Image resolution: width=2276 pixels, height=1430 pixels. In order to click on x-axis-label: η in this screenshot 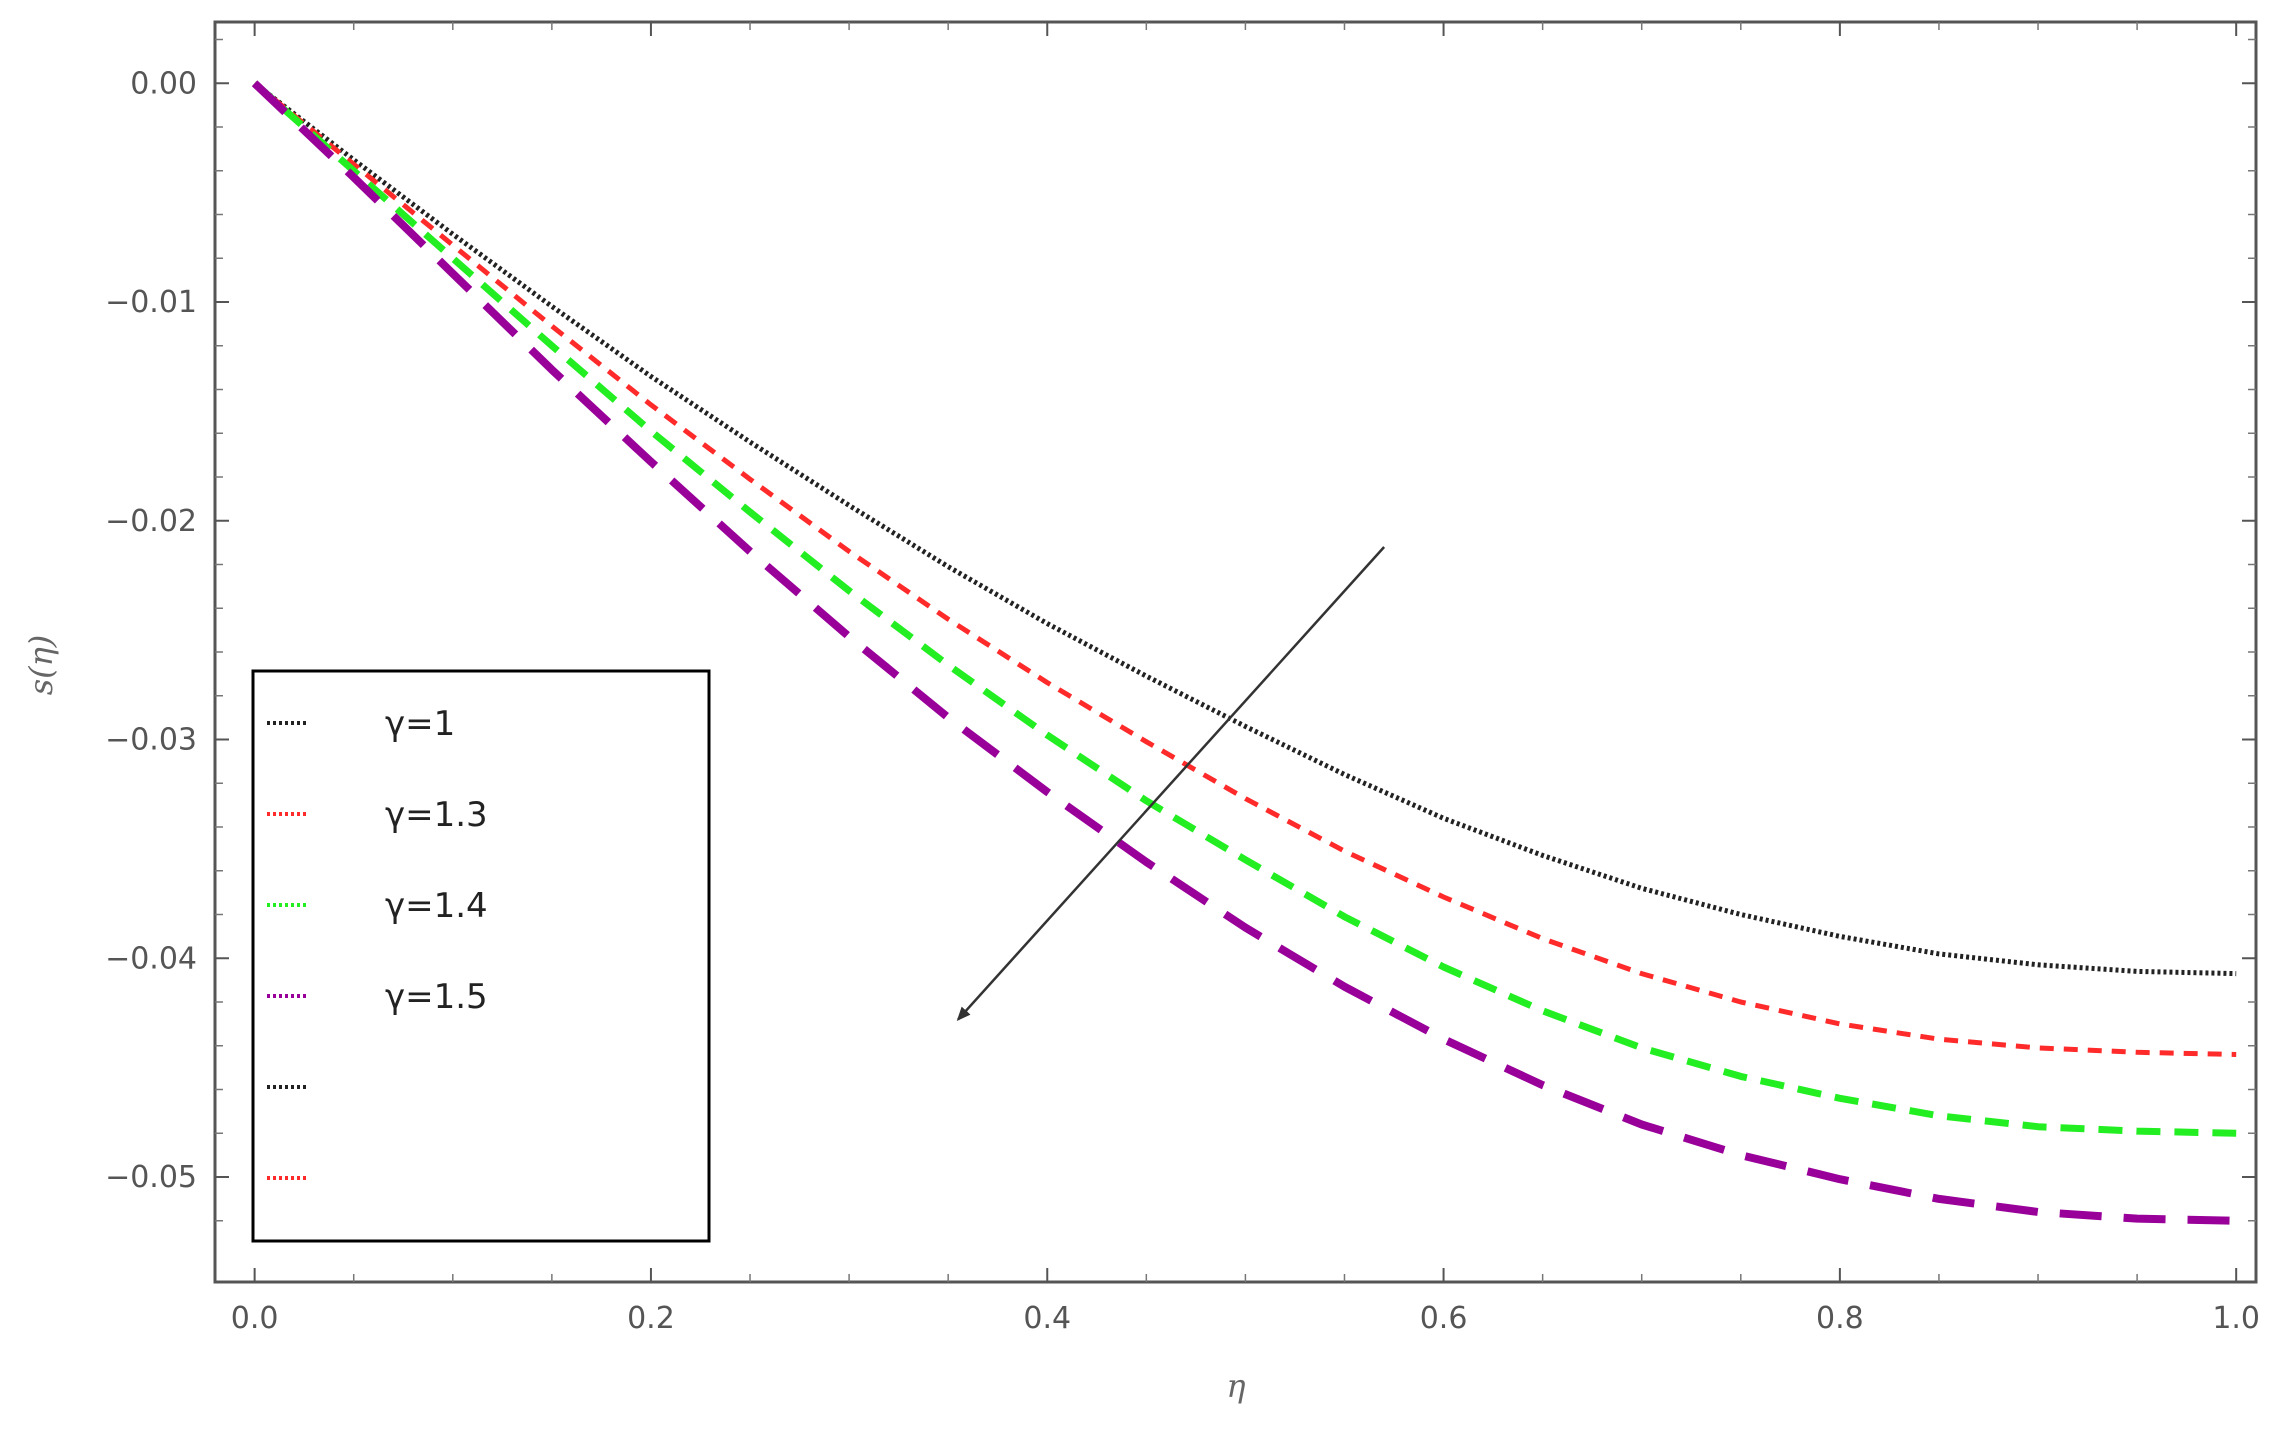, I will do `click(1235, 1386)`.